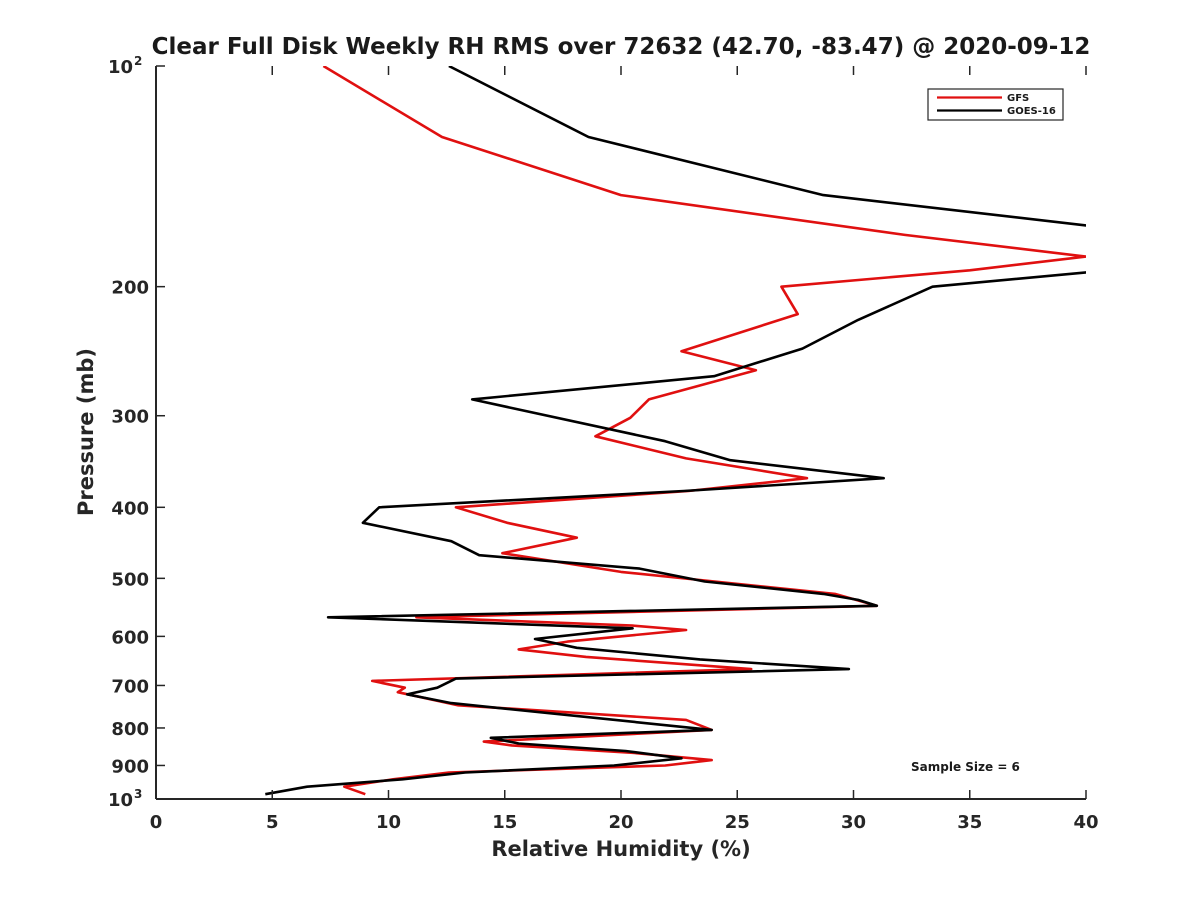  Describe the element at coordinates (620, 822) in the screenshot. I see `x-tick-label: 20` at that location.